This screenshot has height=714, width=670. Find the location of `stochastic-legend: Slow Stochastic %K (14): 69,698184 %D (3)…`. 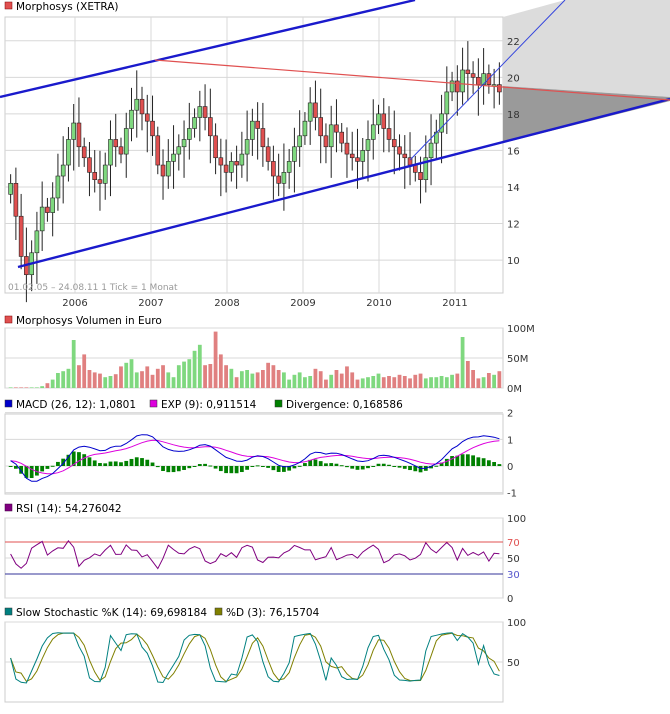

stochastic-legend: Slow Stochastic %K (14): 69,698184 %D (3)… is located at coordinates (162, 613).